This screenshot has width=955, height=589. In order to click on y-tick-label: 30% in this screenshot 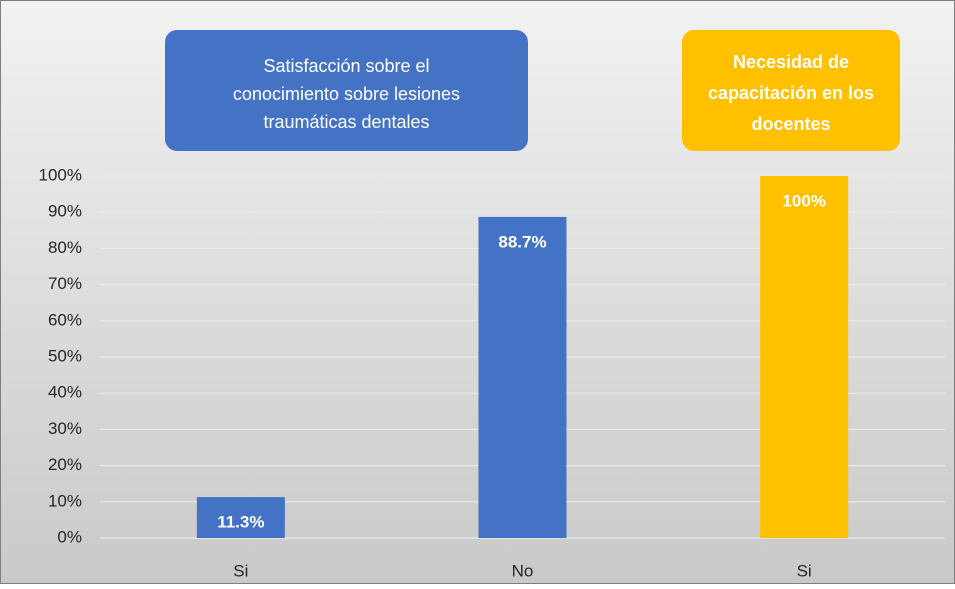, I will do `click(65, 428)`.